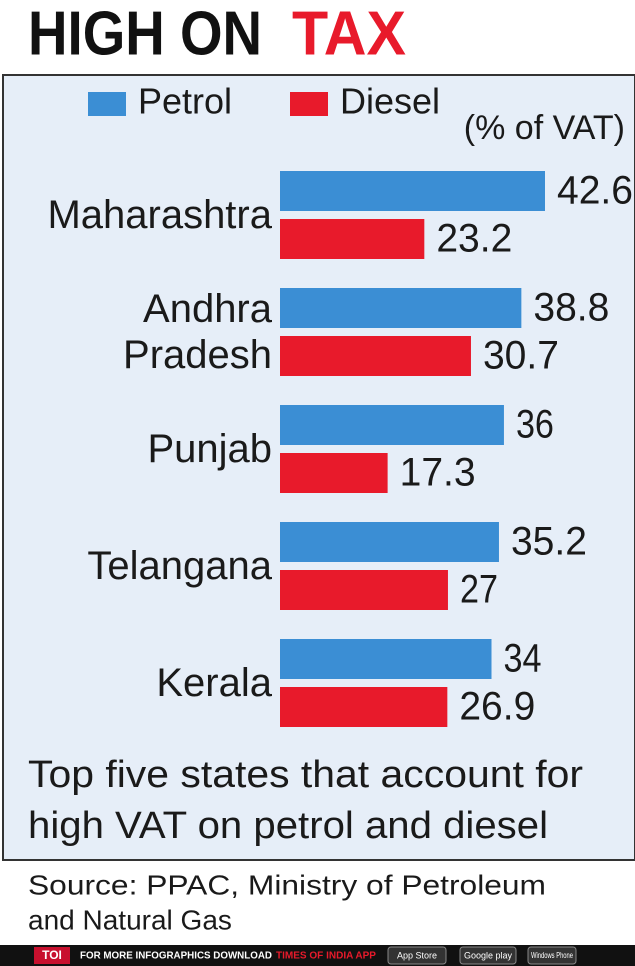 The image size is (635, 966). What do you see at coordinates (523, 659) in the screenshot?
I see `value-label: 34` at bounding box center [523, 659].